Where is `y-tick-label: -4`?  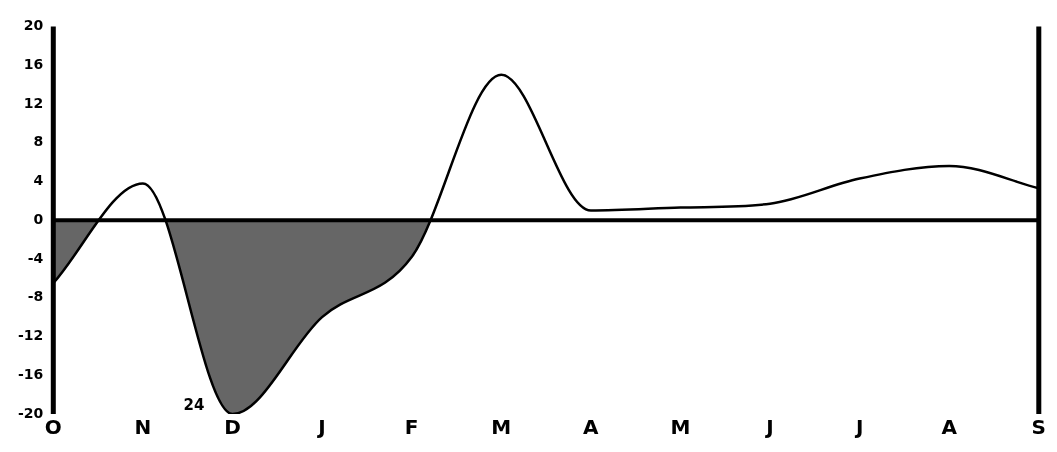 y-tick-label: -4 is located at coordinates (35, 257).